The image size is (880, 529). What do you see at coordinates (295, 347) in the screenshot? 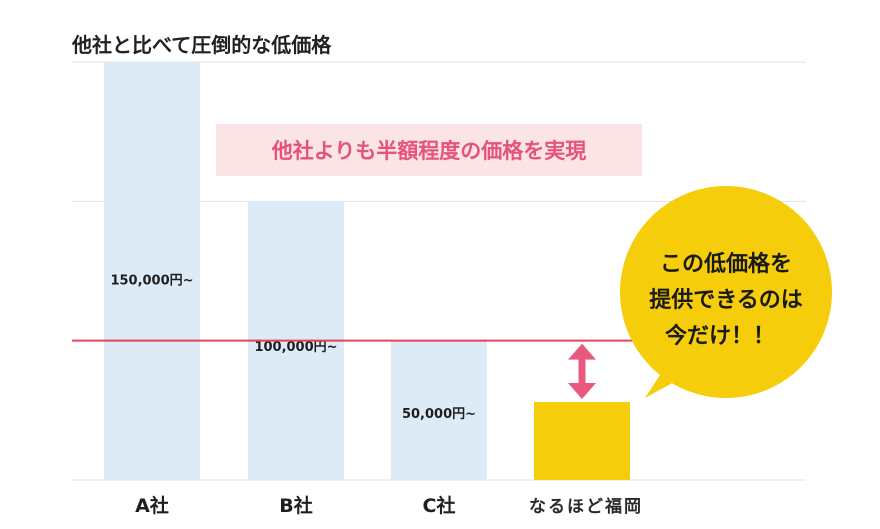
I see `bar-value-label: 100,000円~` at bounding box center [295, 347].